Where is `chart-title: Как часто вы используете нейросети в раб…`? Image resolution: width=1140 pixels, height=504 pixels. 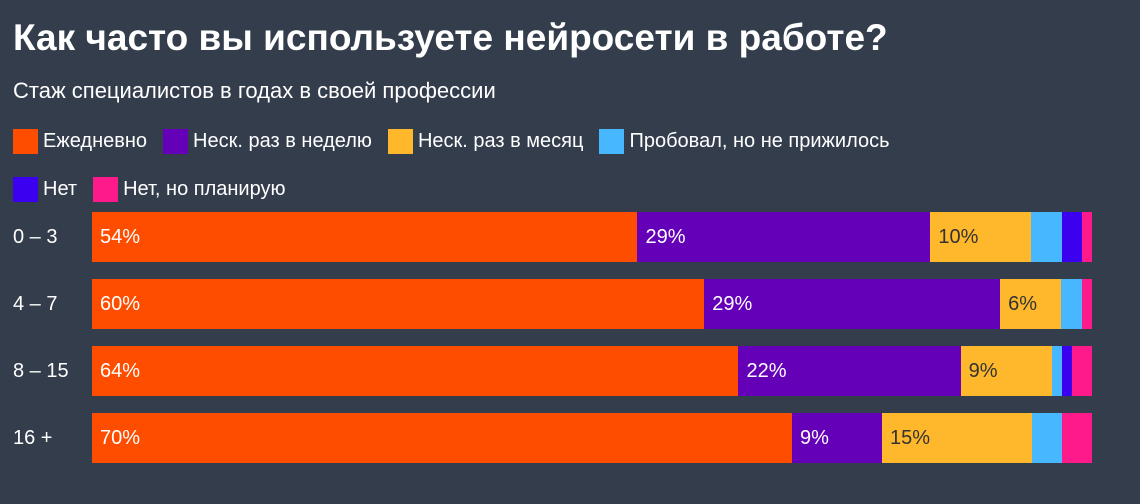
chart-title: Как часто вы используете нейросети в раб… is located at coordinates (450, 37).